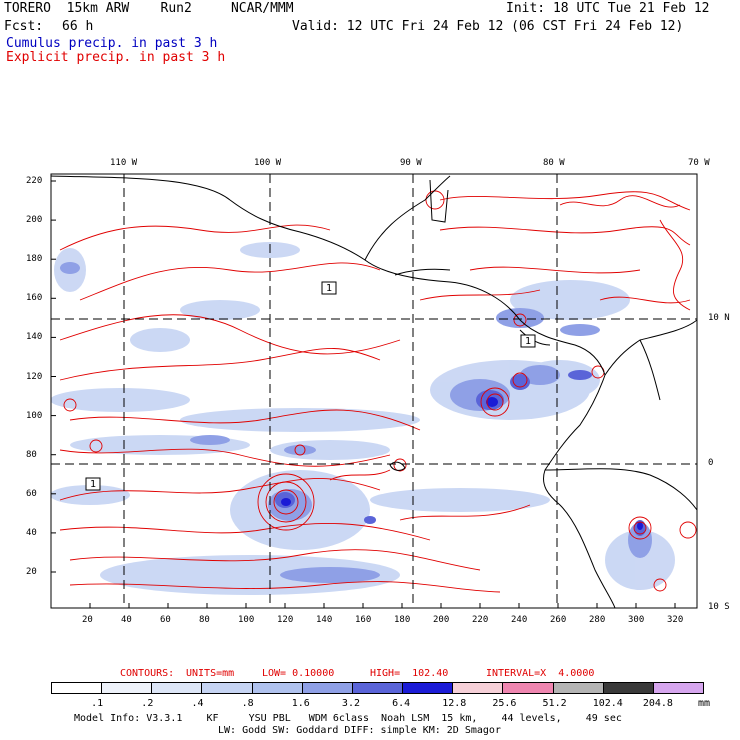 Image resolution: width=740 pixels, height=740 pixels. What do you see at coordinates (165, 620) in the screenshot?
I see `x-tick-label: 60` at bounding box center [165, 620].